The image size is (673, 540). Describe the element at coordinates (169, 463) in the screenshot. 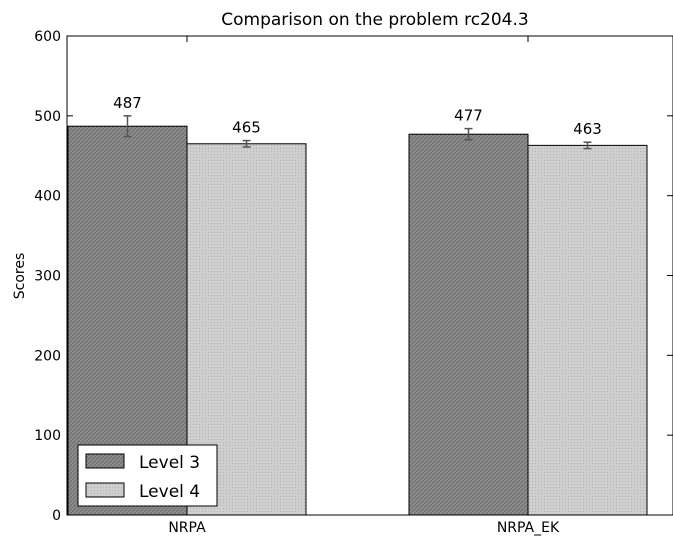

I see `legend-label-level-3: Level 3` at that location.